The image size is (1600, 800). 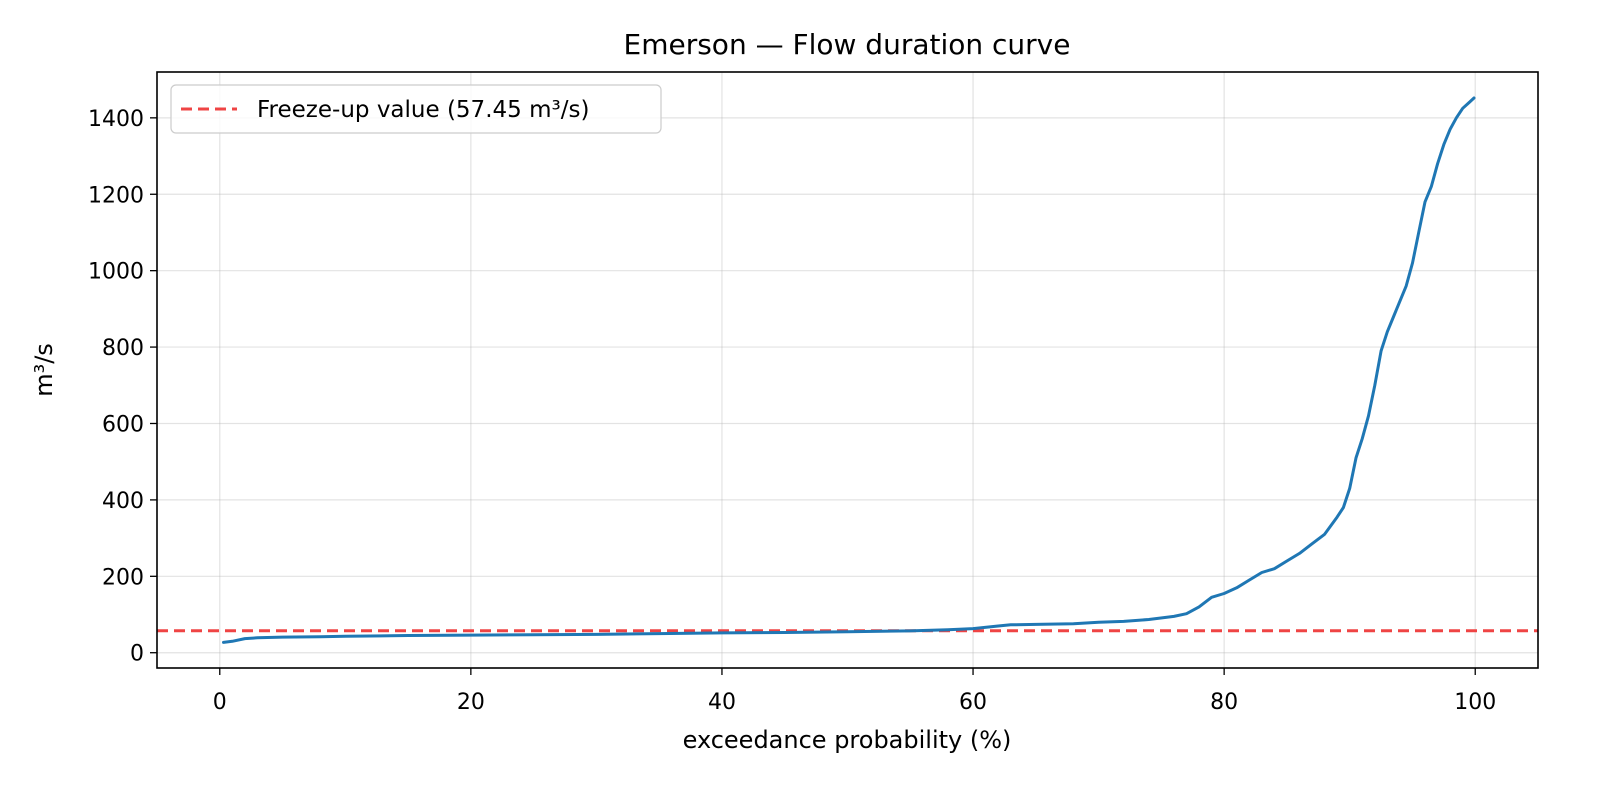 What do you see at coordinates (44, 370) in the screenshot?
I see `y-axis-label: m³/s` at bounding box center [44, 370].